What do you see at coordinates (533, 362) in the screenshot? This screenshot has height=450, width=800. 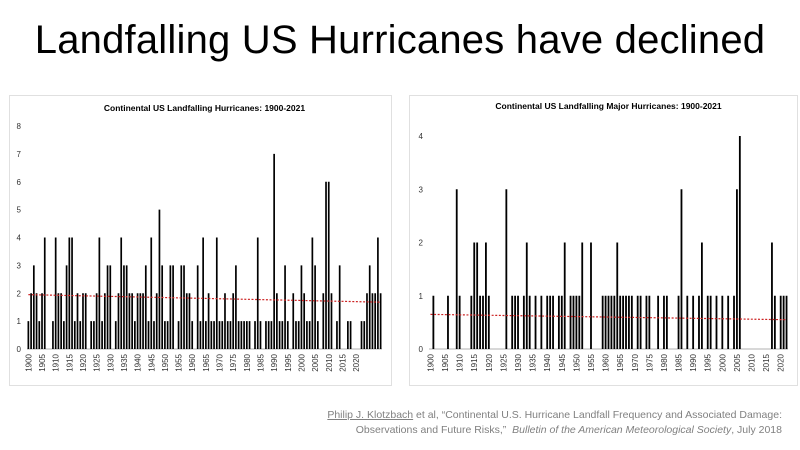 I see `x-tick-label: 1935` at bounding box center [533, 362].